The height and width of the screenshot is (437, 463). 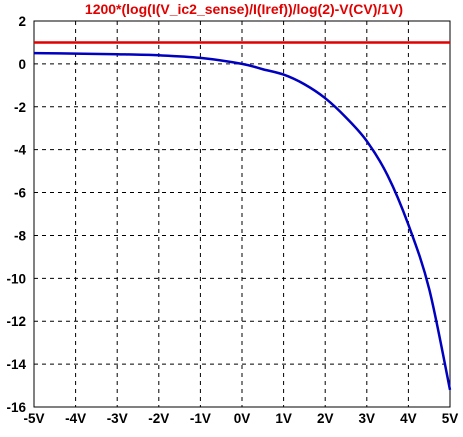 I want to click on x-tick-label: 0V, so click(x=242, y=418).